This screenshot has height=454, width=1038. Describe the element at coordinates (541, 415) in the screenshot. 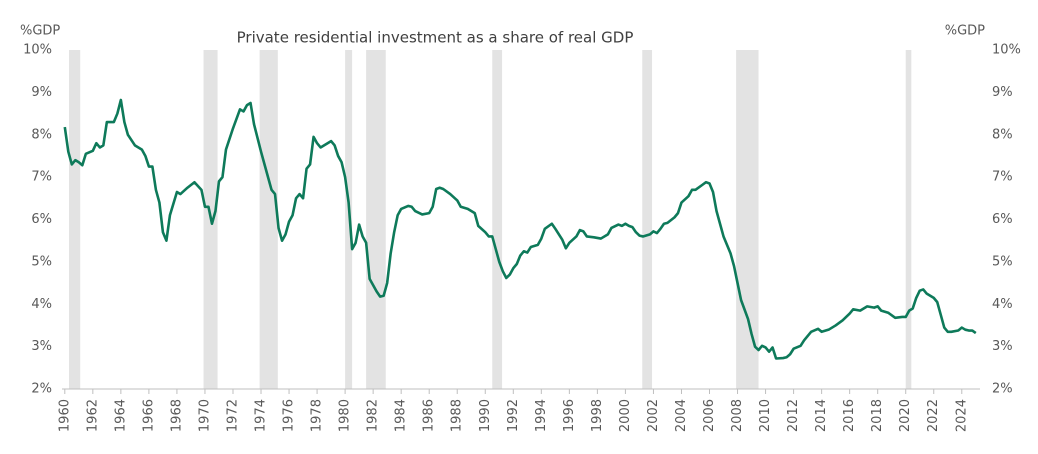

I see `x-tick-label: 1994` at that location.